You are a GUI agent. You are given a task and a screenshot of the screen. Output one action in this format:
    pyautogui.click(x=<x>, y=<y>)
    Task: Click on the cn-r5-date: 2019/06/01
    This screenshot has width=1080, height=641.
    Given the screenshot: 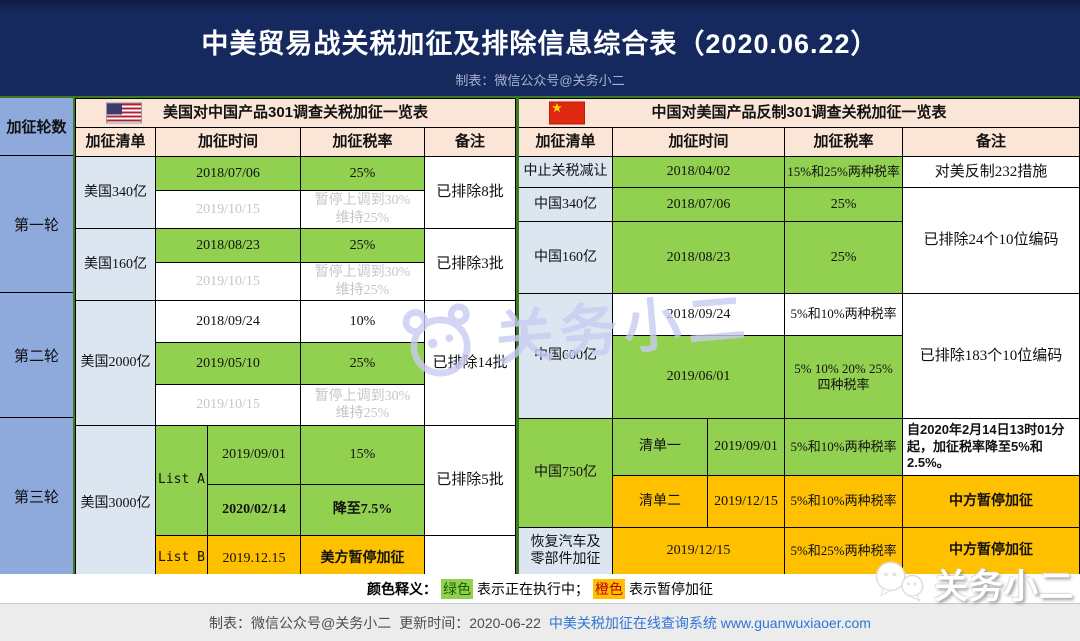 What is the action you would take?
    pyautogui.click(x=699, y=377)
    